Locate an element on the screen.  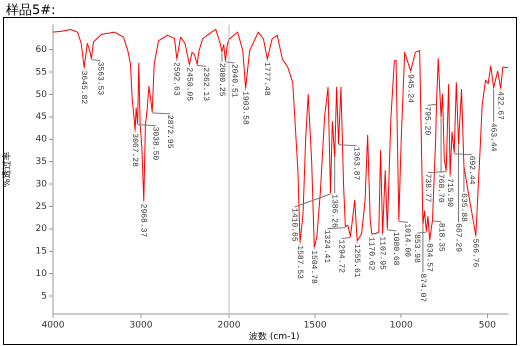
annotation: 1107.95 is located at coordinates (382, 253).